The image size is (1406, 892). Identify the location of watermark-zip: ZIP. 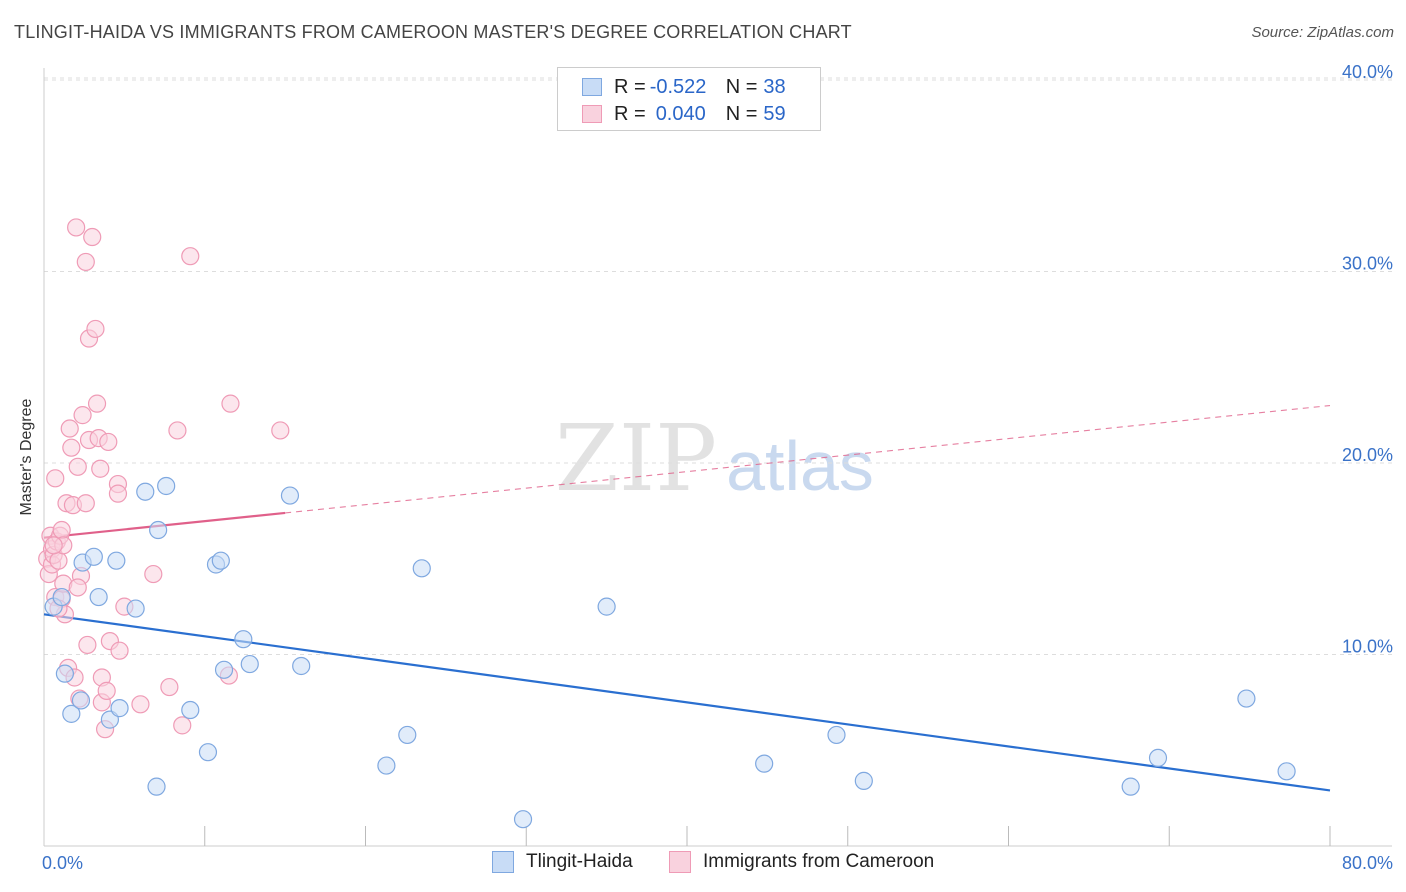
(636, 458).